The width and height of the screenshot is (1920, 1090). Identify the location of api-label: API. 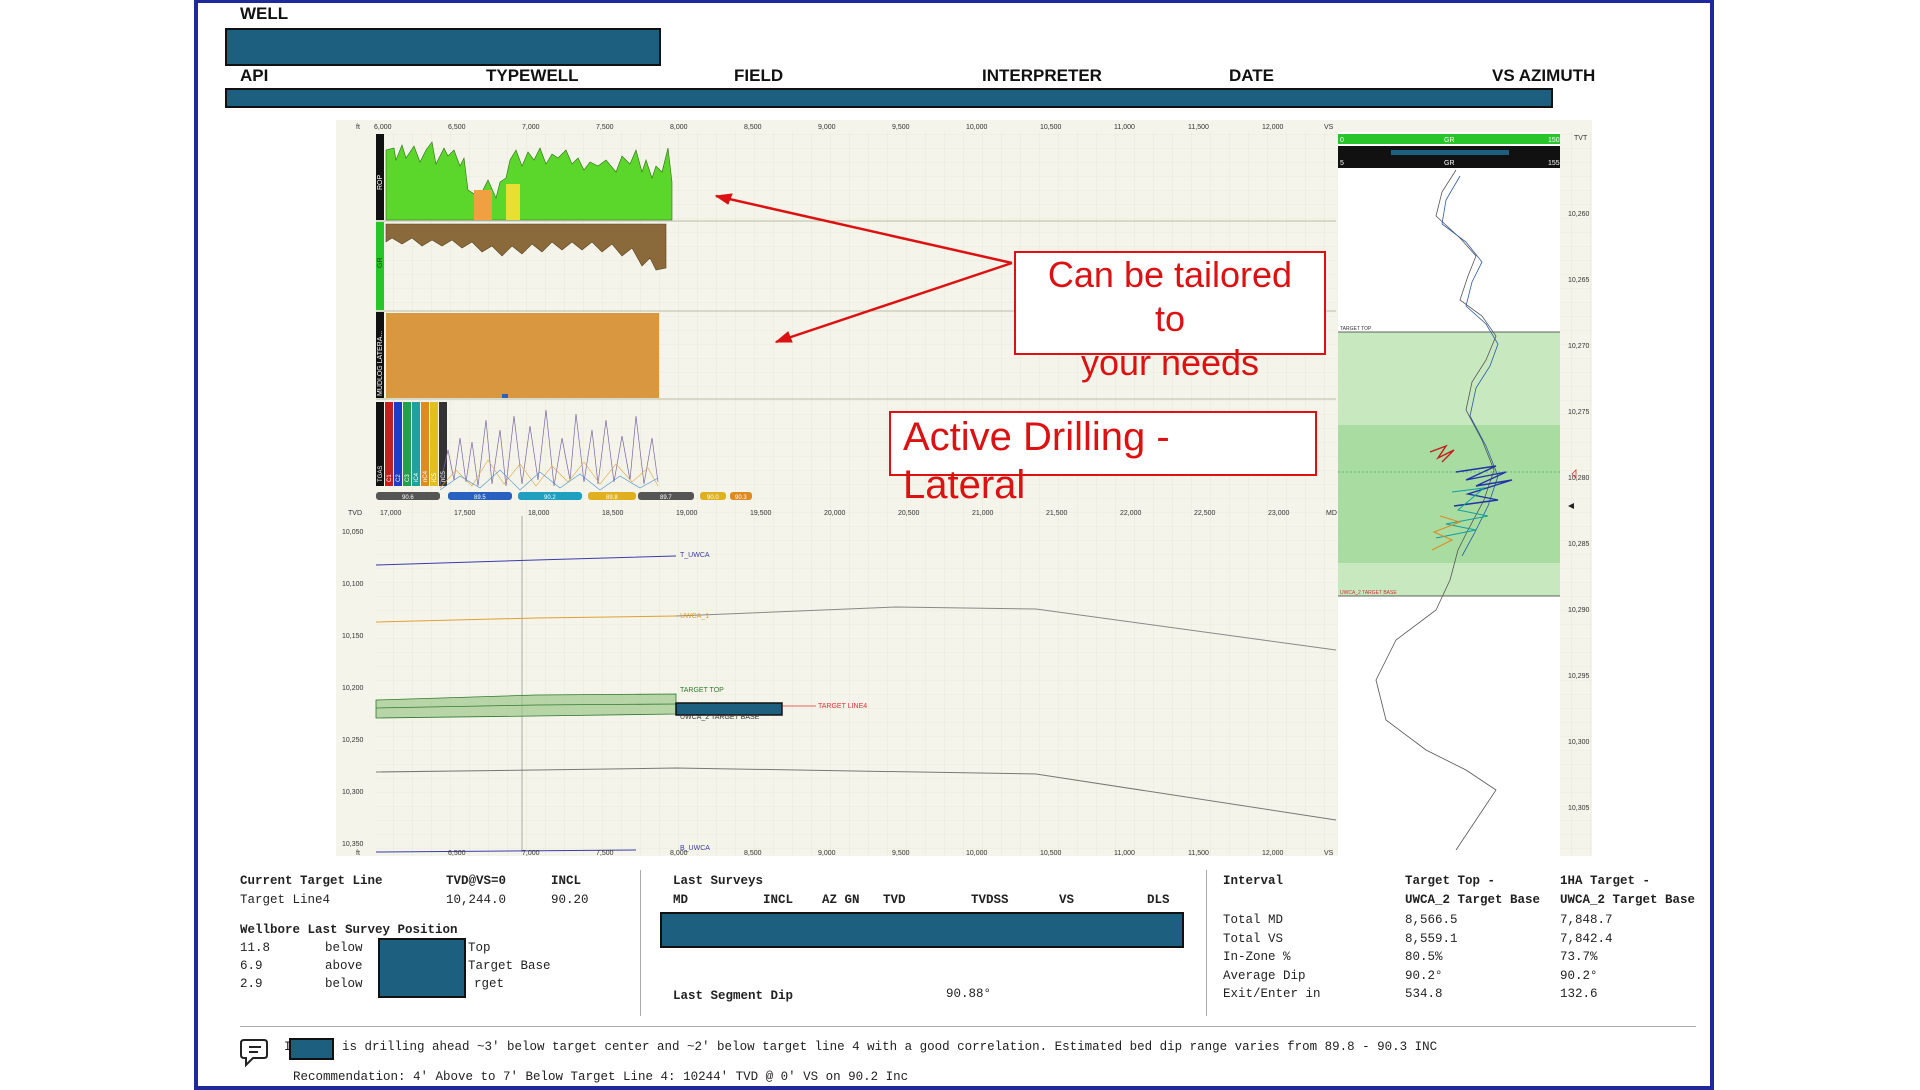
(254, 75).